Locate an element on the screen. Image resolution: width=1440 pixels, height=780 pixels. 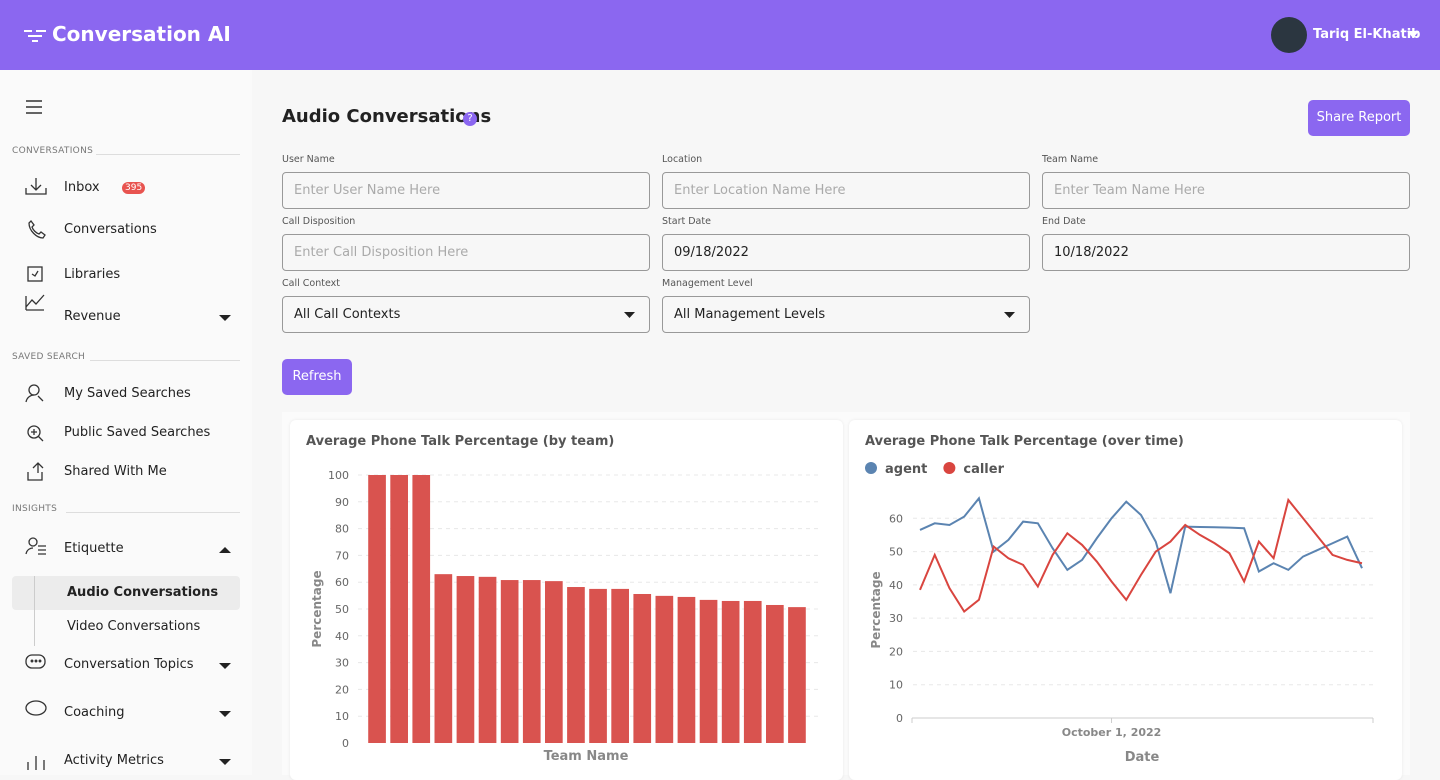
field-label: End Date is located at coordinates (1064, 221).